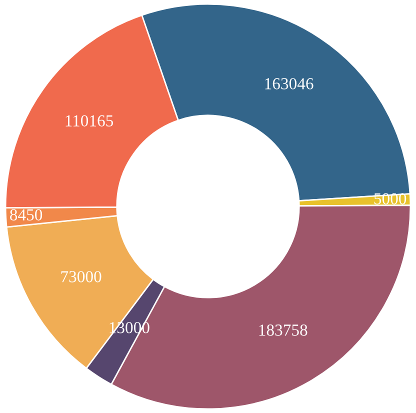 This screenshot has height=413, width=416. I want to click on data-label: 8450, so click(26, 214).